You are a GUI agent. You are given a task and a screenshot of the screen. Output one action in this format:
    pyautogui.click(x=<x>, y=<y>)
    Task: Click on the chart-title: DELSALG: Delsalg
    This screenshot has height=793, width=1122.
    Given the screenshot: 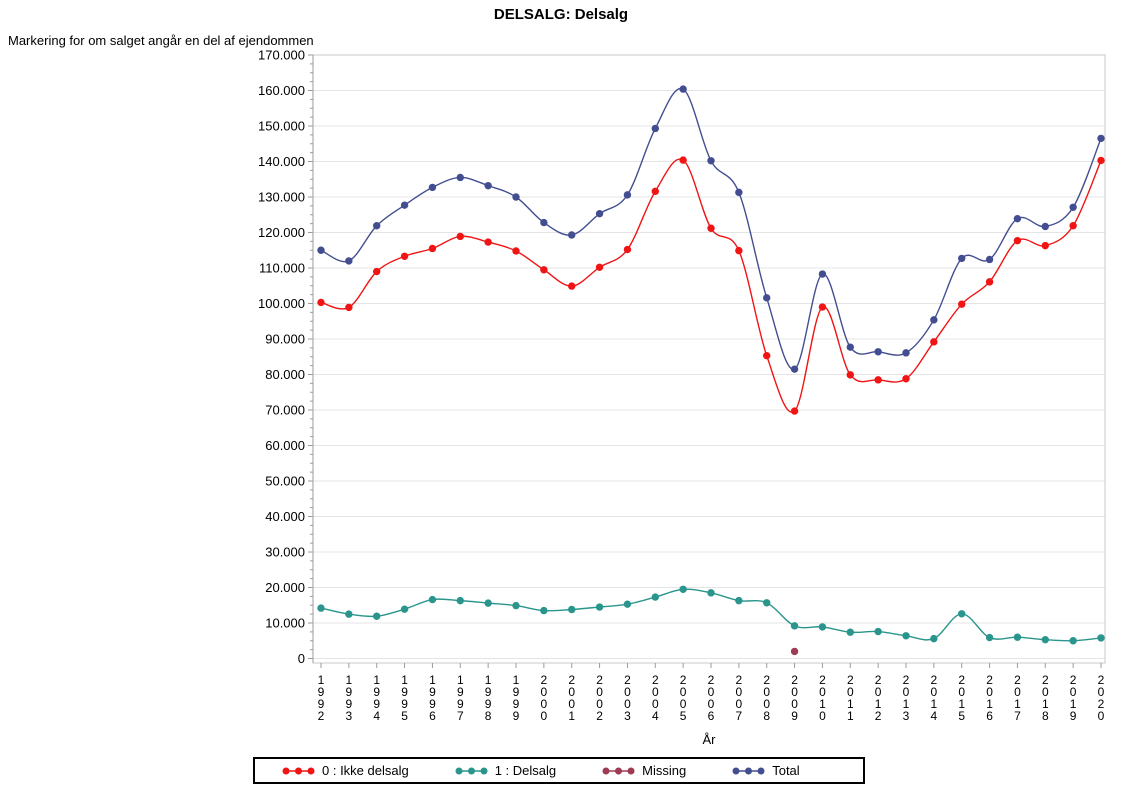 What is the action you would take?
    pyautogui.click(x=561, y=14)
    